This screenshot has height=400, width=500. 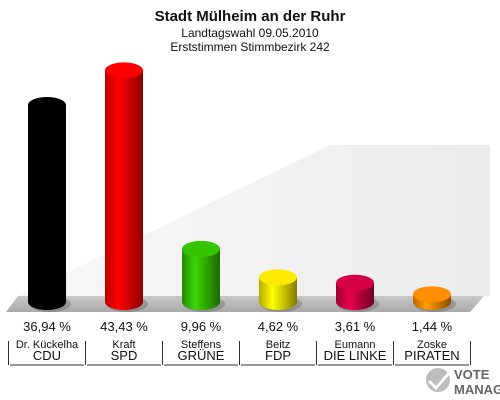 I want to click on chart-subtitle-date: Landtagswahl 09.05.2010, so click(x=250, y=33).